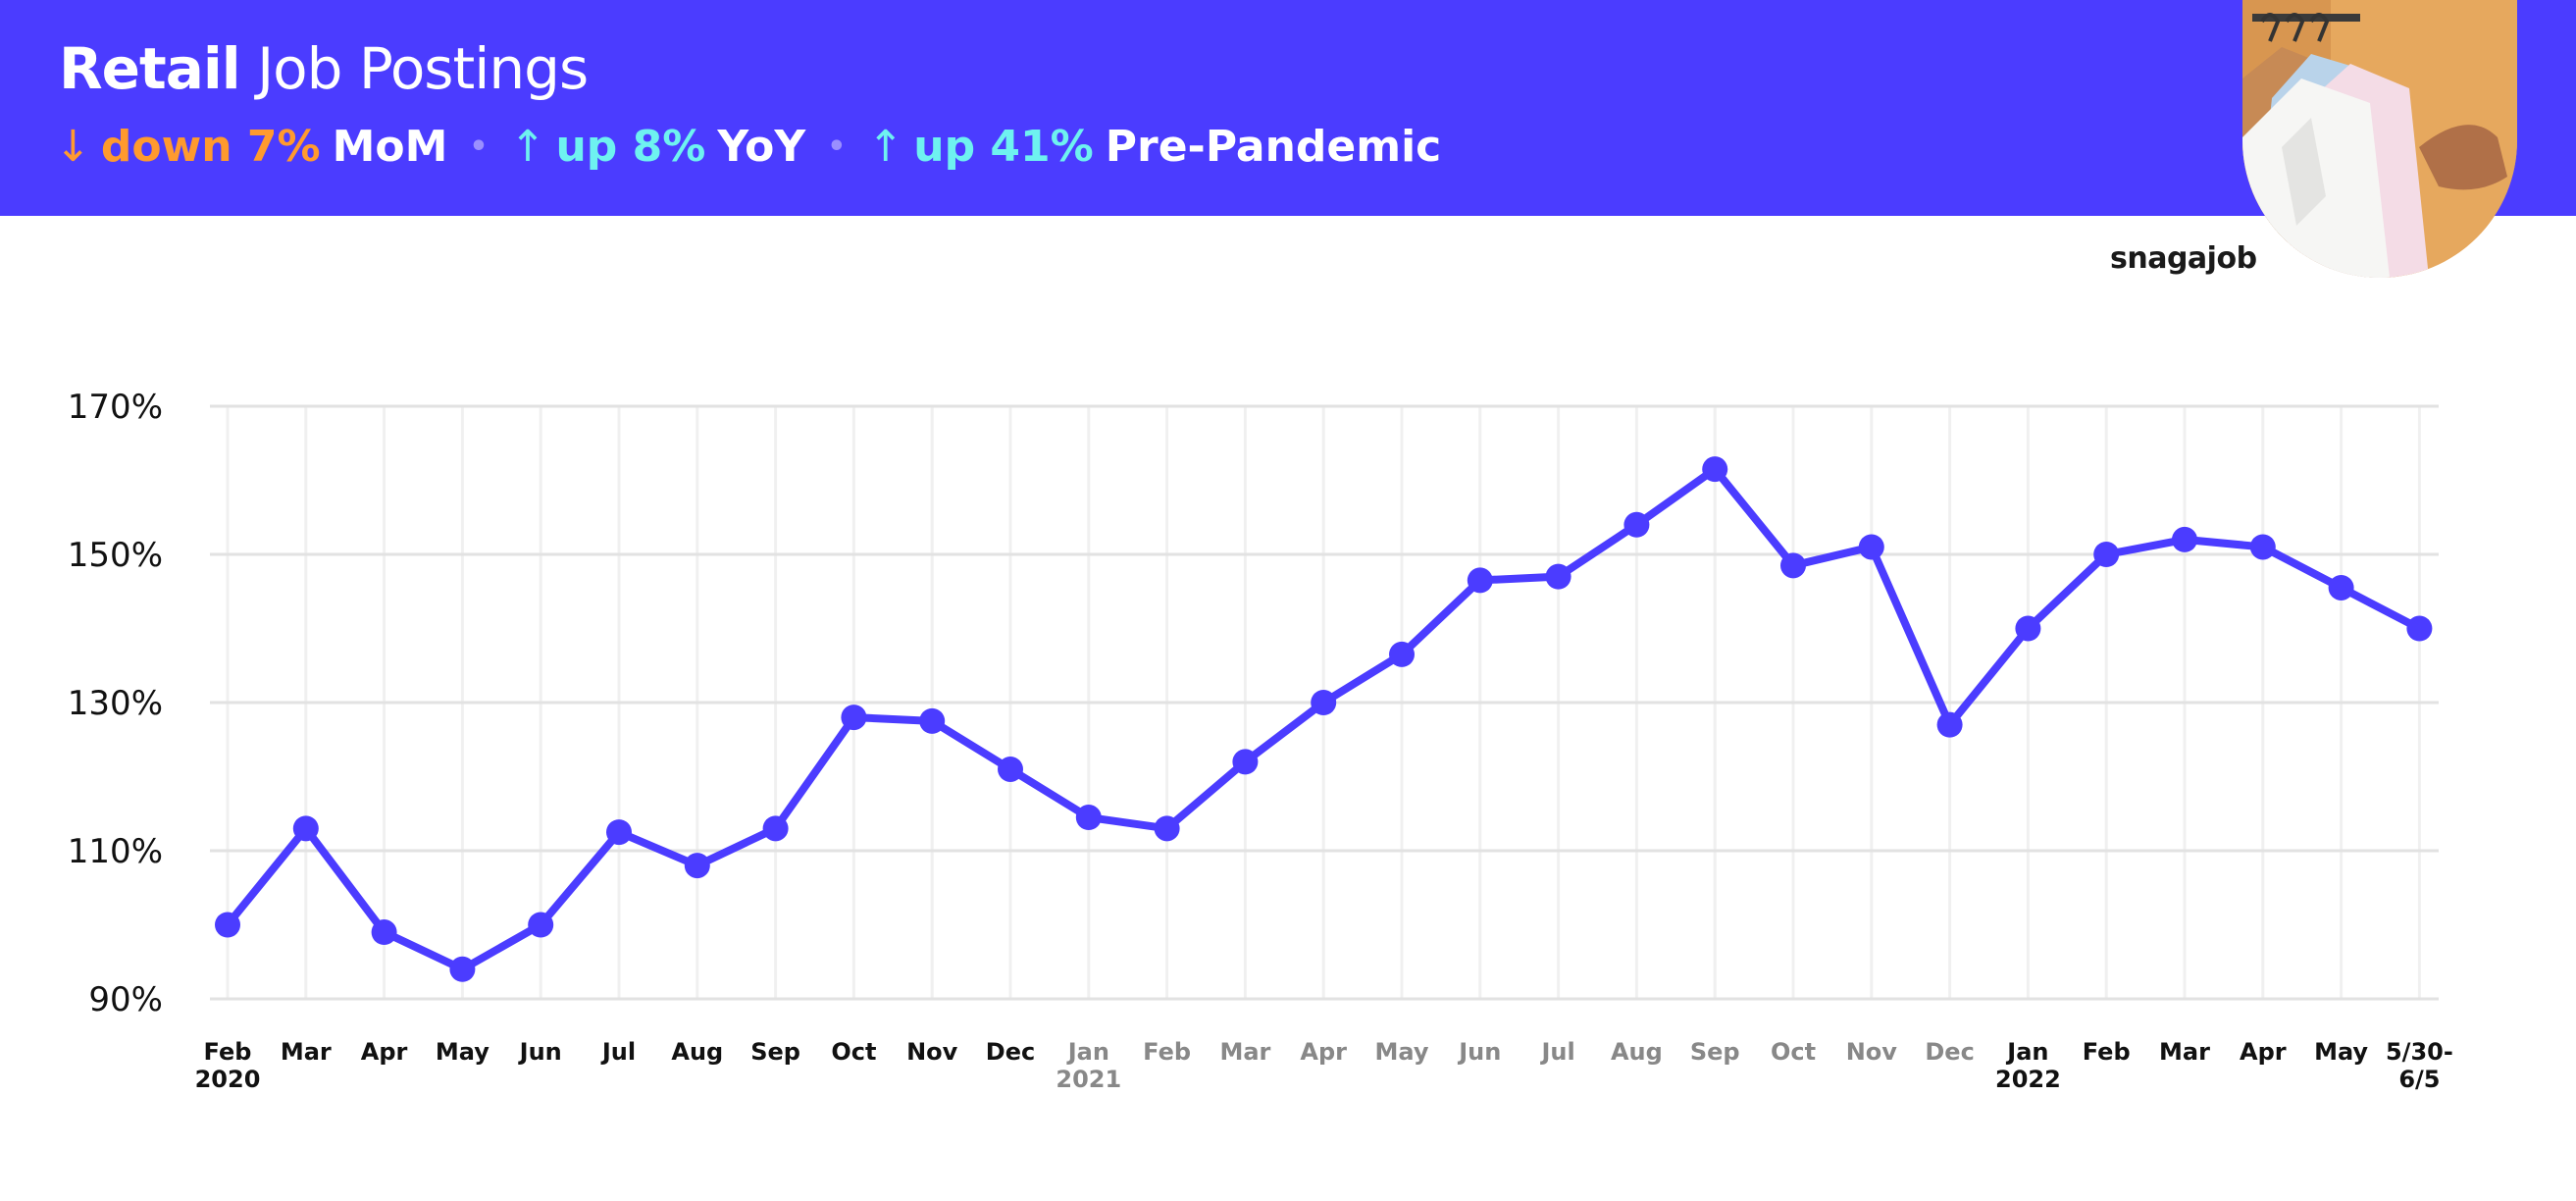  I want to click on title-bold: Retail, so click(150, 68).